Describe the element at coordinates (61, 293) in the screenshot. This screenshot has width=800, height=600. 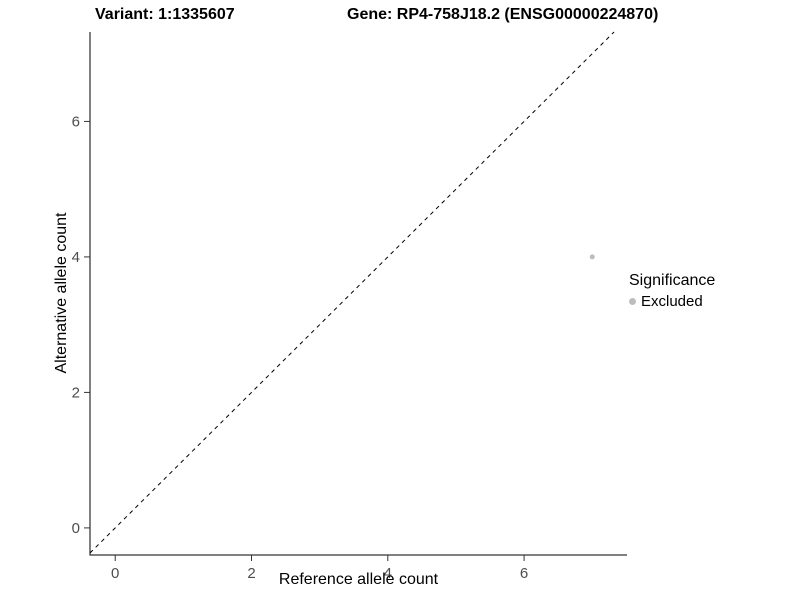
I see `y-axis-label: Alternative allele count` at that location.